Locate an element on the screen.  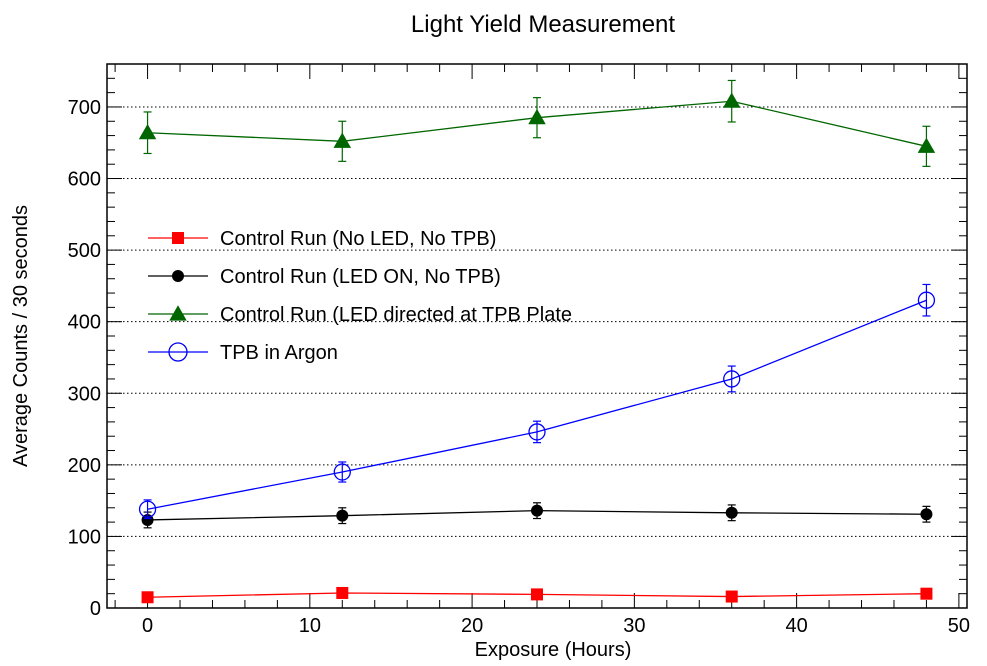
y-axis-label: Average Counts / 30 seconds is located at coordinates (21, 336).